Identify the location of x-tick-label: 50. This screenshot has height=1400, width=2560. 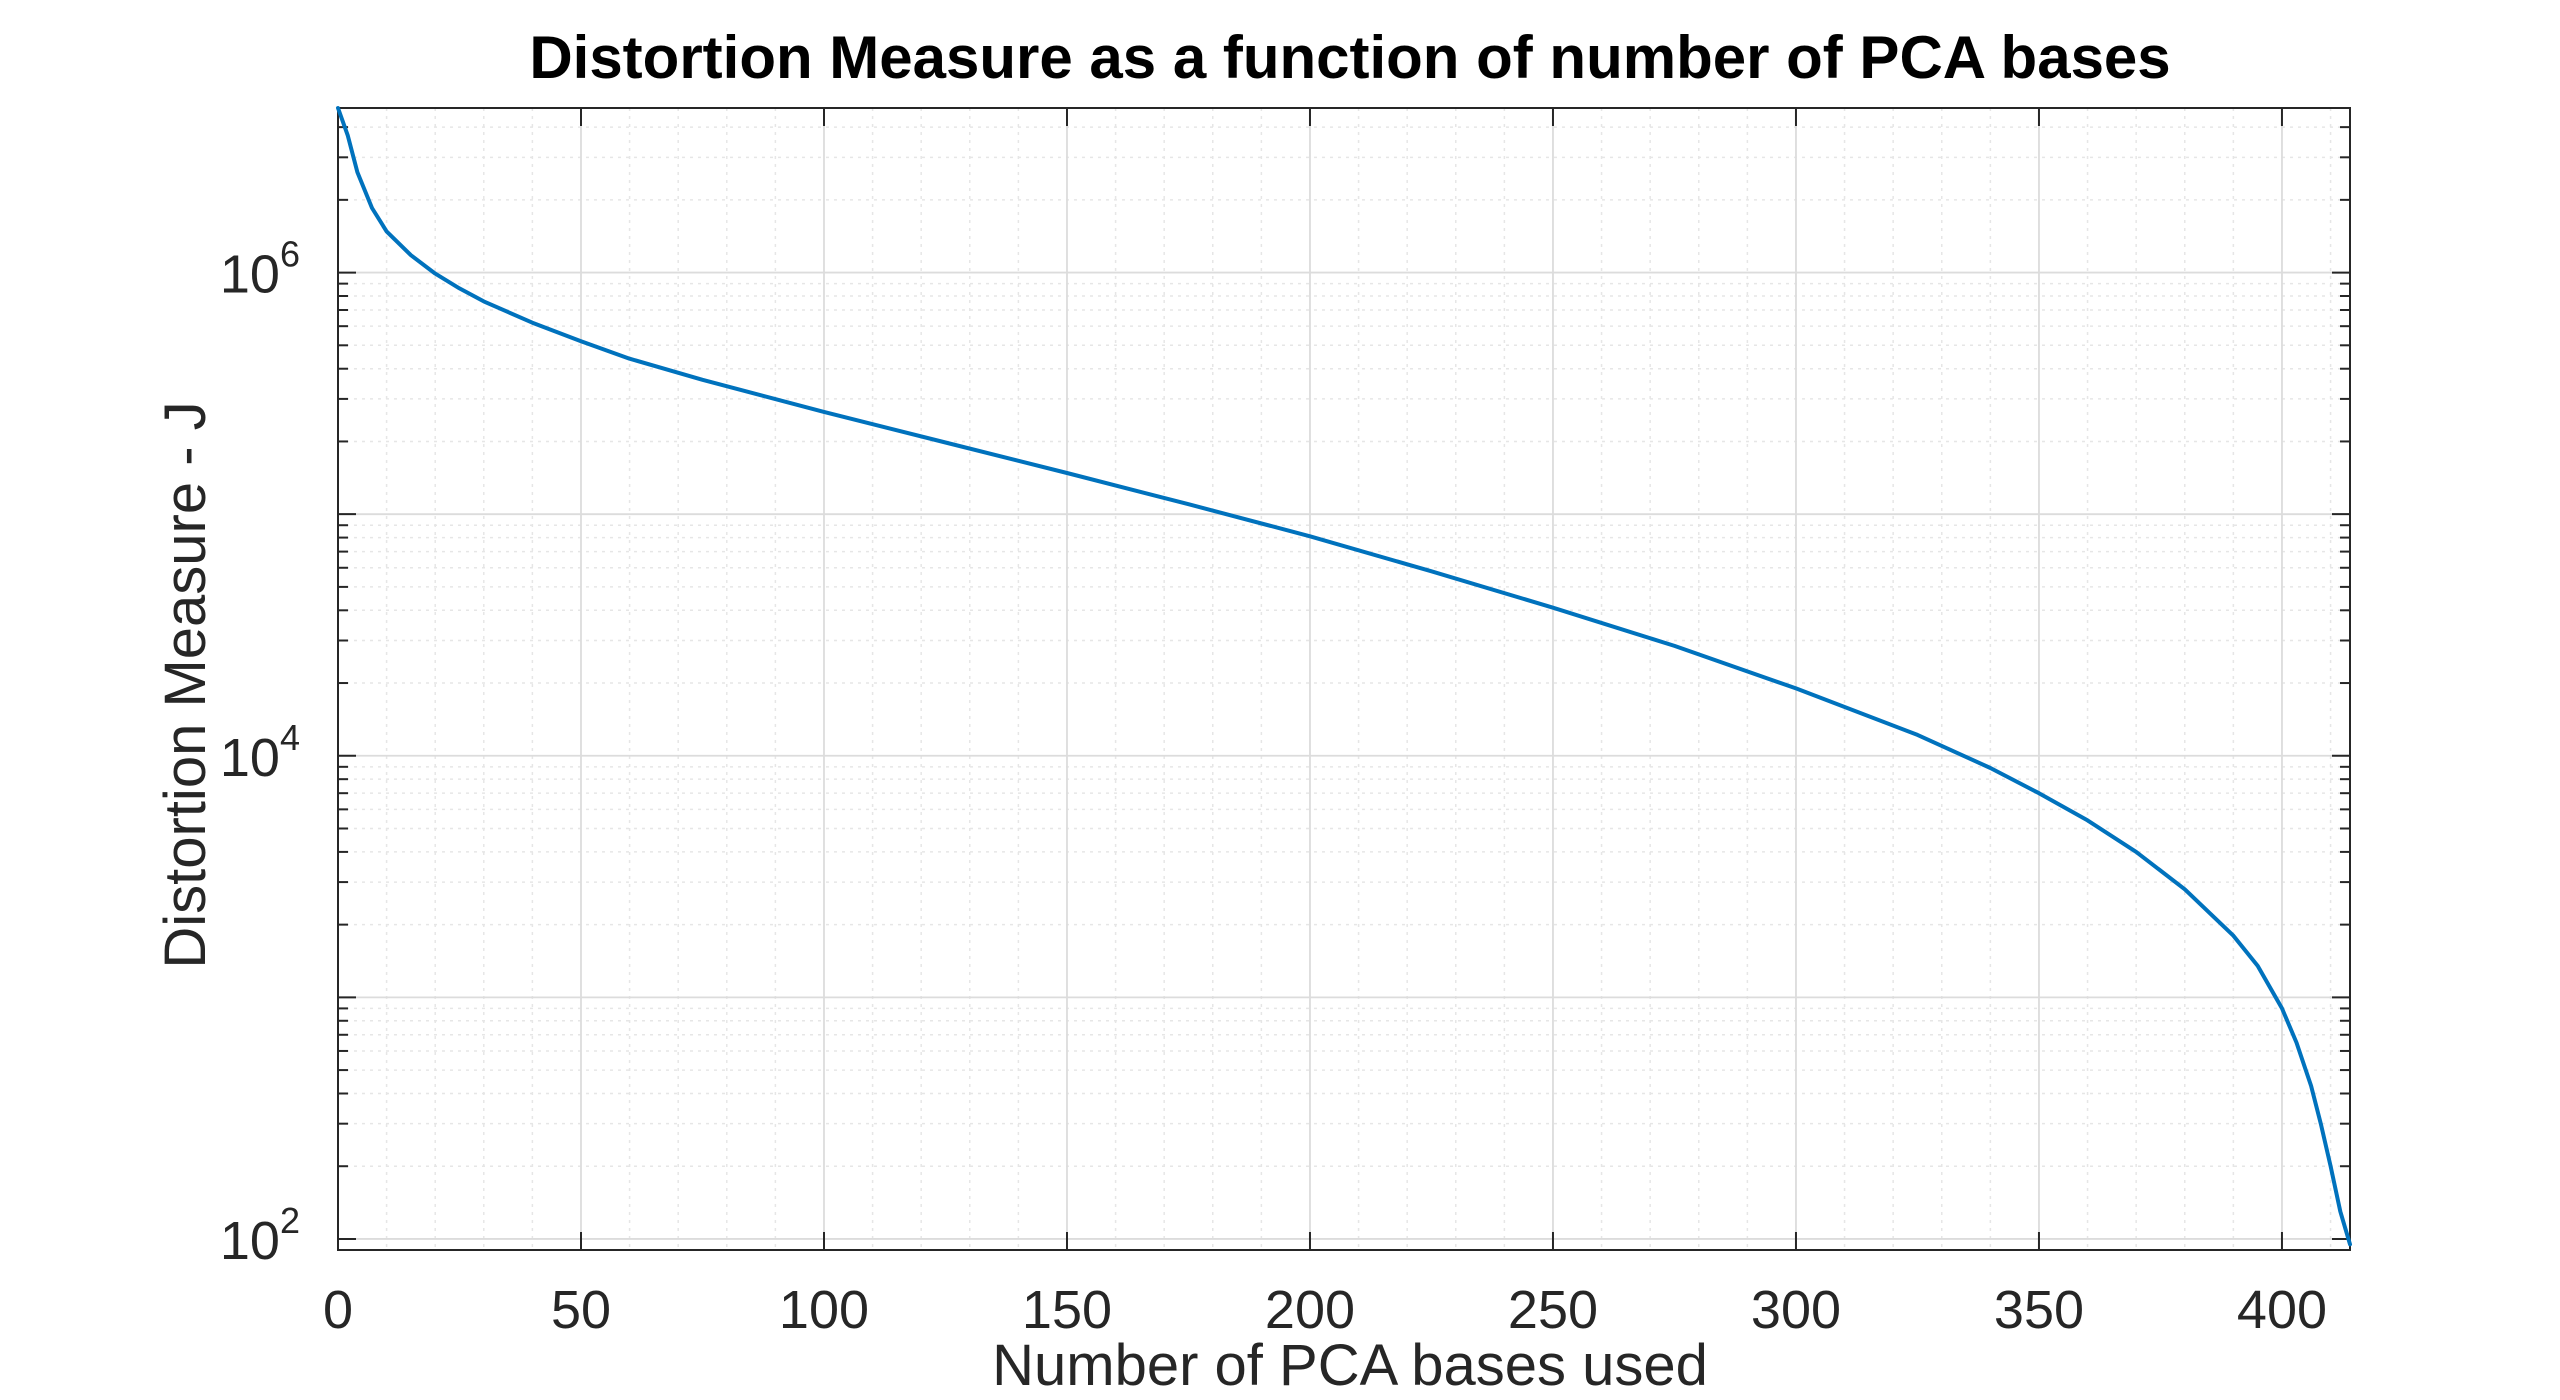
(581, 1310).